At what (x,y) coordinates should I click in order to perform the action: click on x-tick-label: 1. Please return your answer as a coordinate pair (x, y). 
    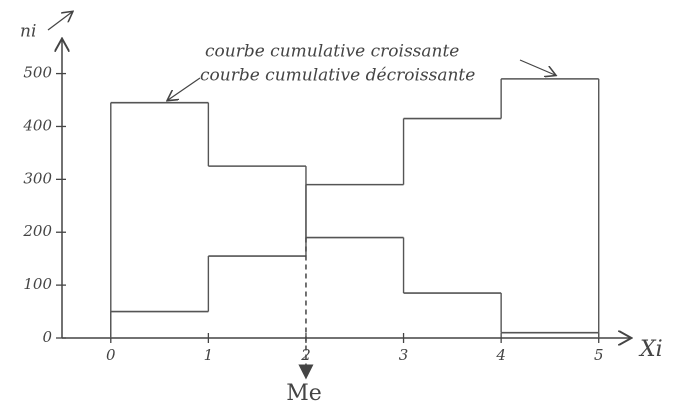
    Looking at the image, I should click on (209, 355).